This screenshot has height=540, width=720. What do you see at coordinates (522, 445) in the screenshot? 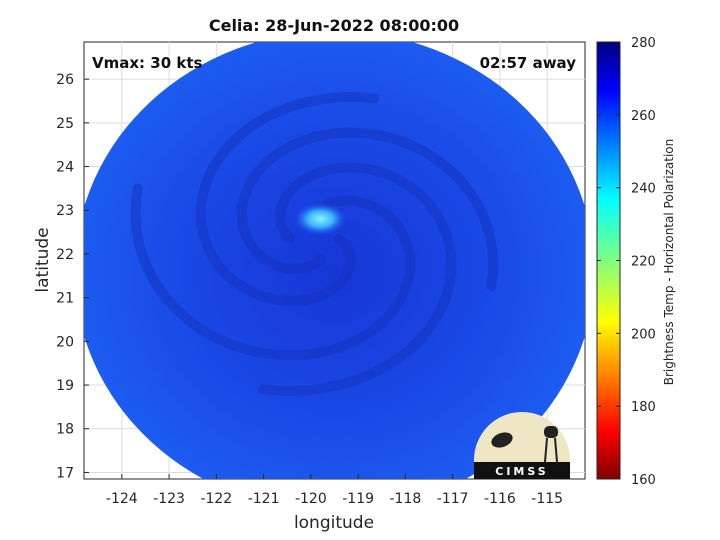
I see `cimss-logo: CIMSS` at bounding box center [522, 445].